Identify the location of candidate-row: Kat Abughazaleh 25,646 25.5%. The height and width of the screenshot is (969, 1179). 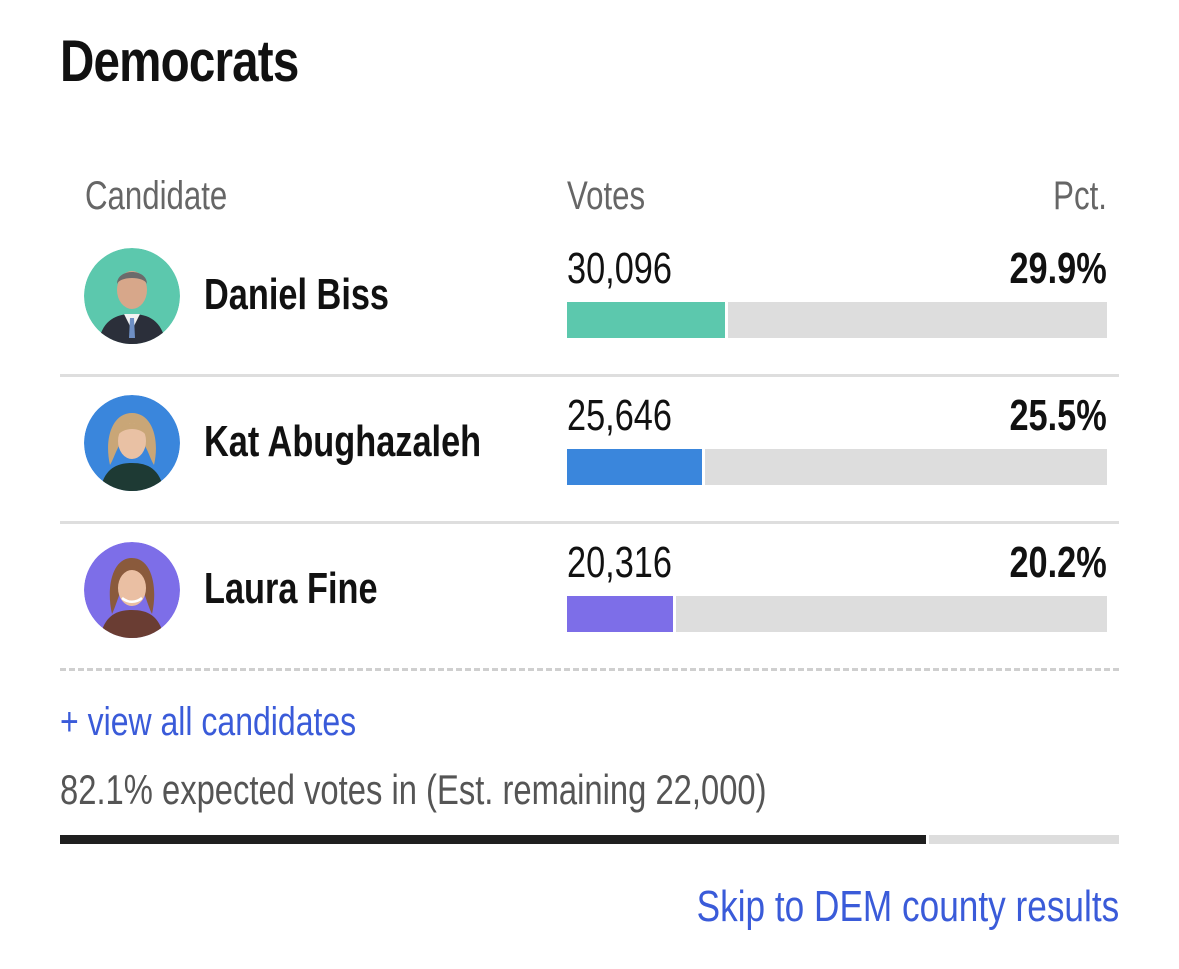
(589, 450).